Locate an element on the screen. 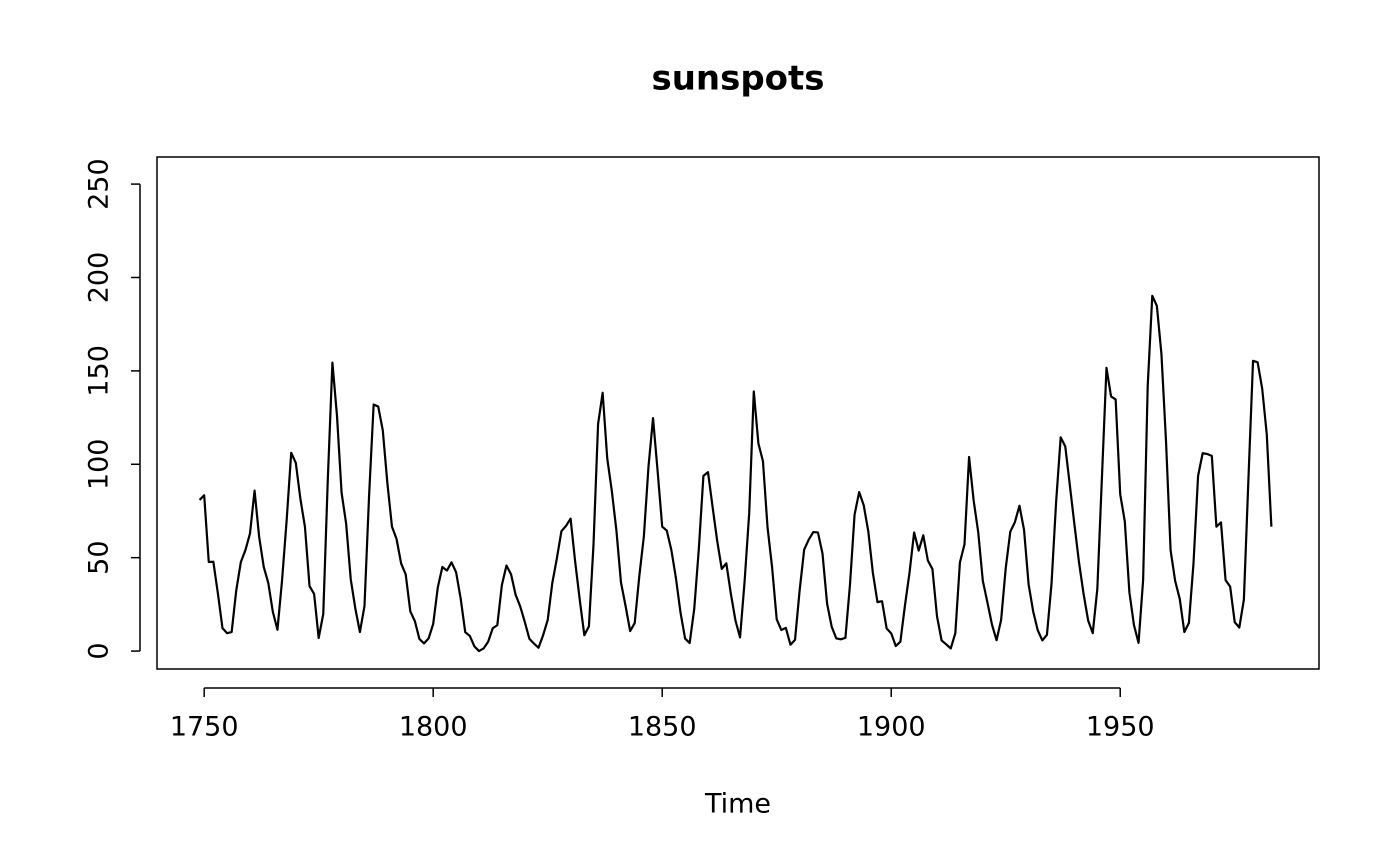 This screenshot has width=1400, height=866. y-tick-label: 200 is located at coordinates (99, 278).